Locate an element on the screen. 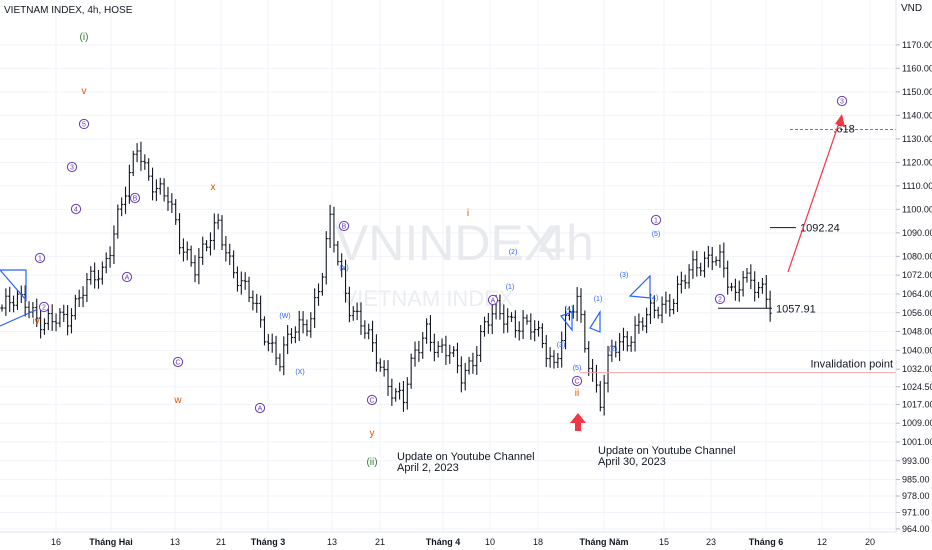  wave-purple: A is located at coordinates (493, 300).